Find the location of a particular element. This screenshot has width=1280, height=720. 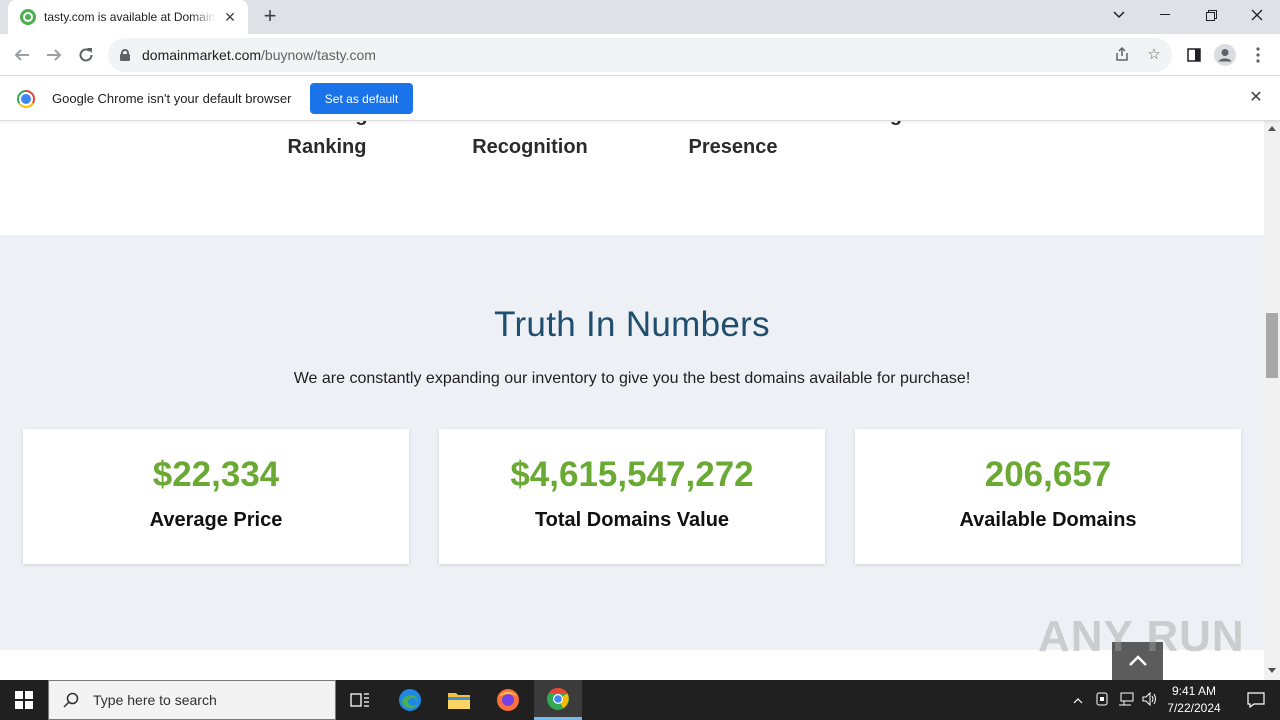

scroll-up-arrow-icon is located at coordinates (1272, 128).